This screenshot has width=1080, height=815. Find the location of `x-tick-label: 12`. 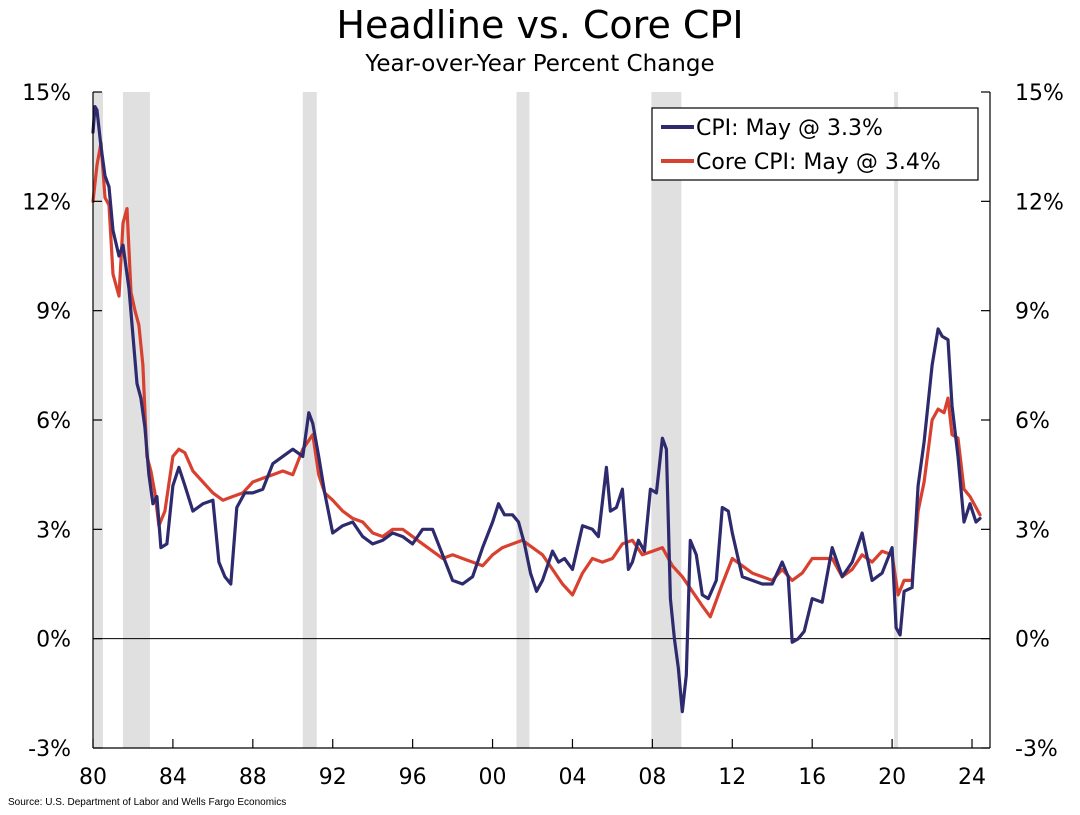

x-tick-label: 12 is located at coordinates (732, 777).